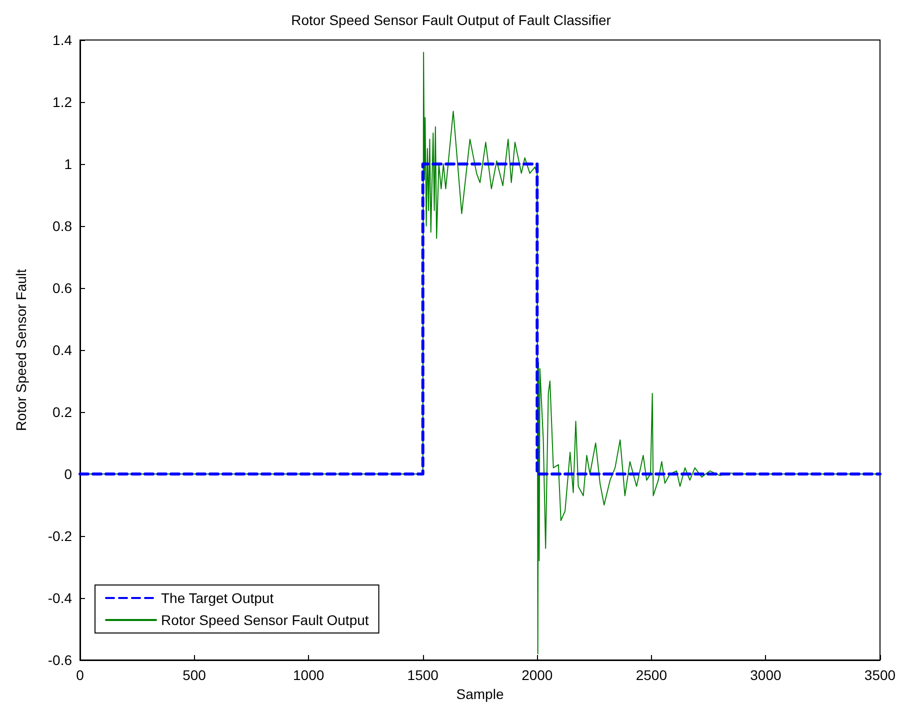 The width and height of the screenshot is (902, 713). Describe the element at coordinates (62, 412) in the screenshot. I see `y-tick-label: 0.2` at that location.